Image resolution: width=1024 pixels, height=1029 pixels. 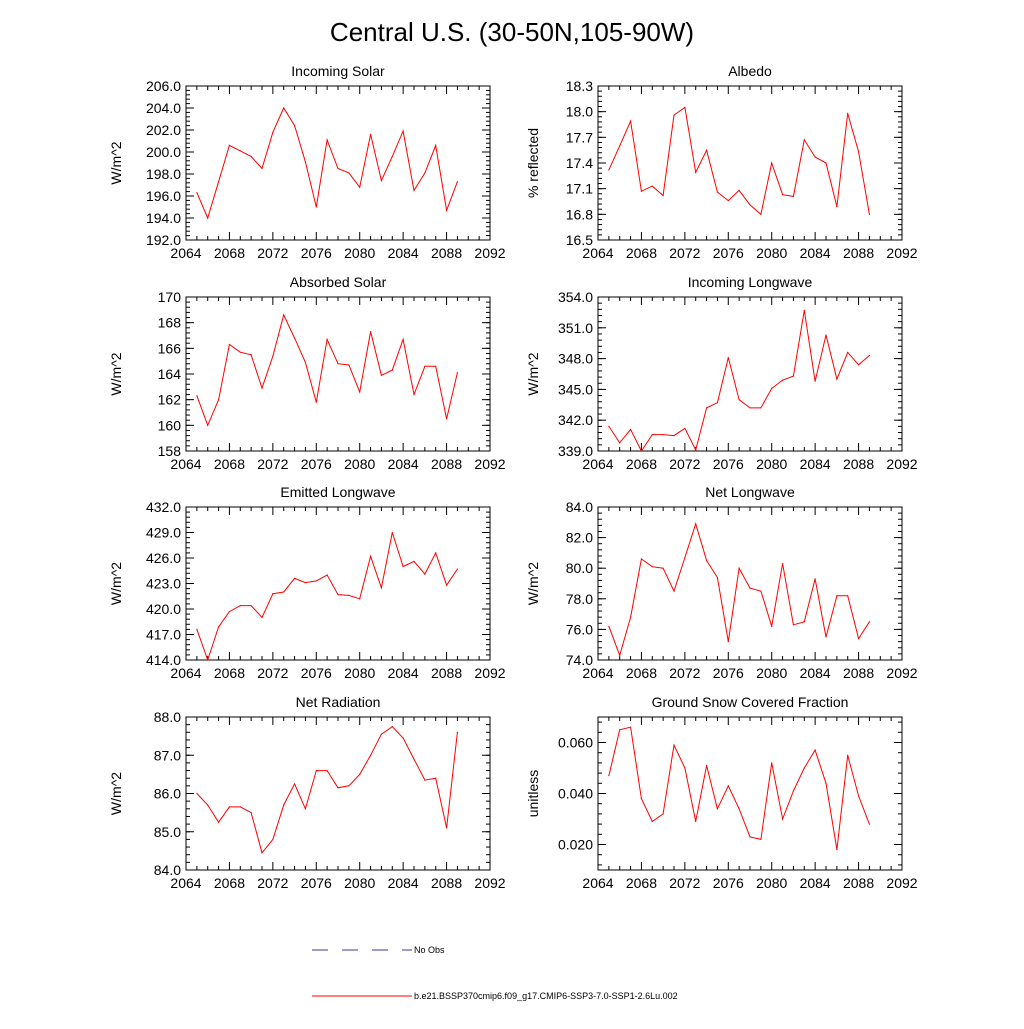 What do you see at coordinates (316, 883) in the screenshot?
I see `x-tick-label: 2076` at bounding box center [316, 883].